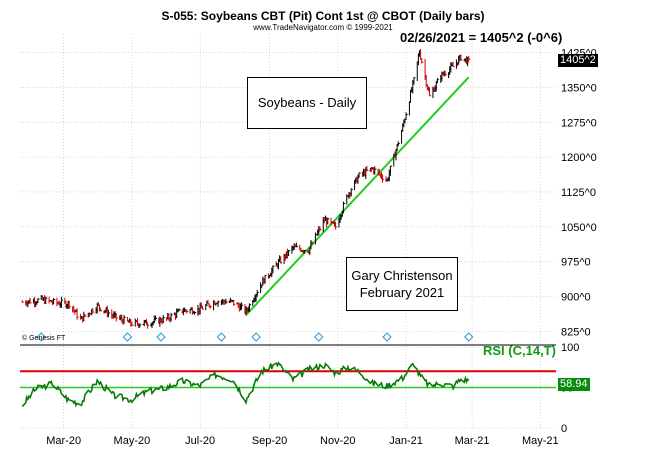  What do you see at coordinates (200, 441) in the screenshot?
I see `time-tick-label: Jul-20` at bounding box center [200, 441].